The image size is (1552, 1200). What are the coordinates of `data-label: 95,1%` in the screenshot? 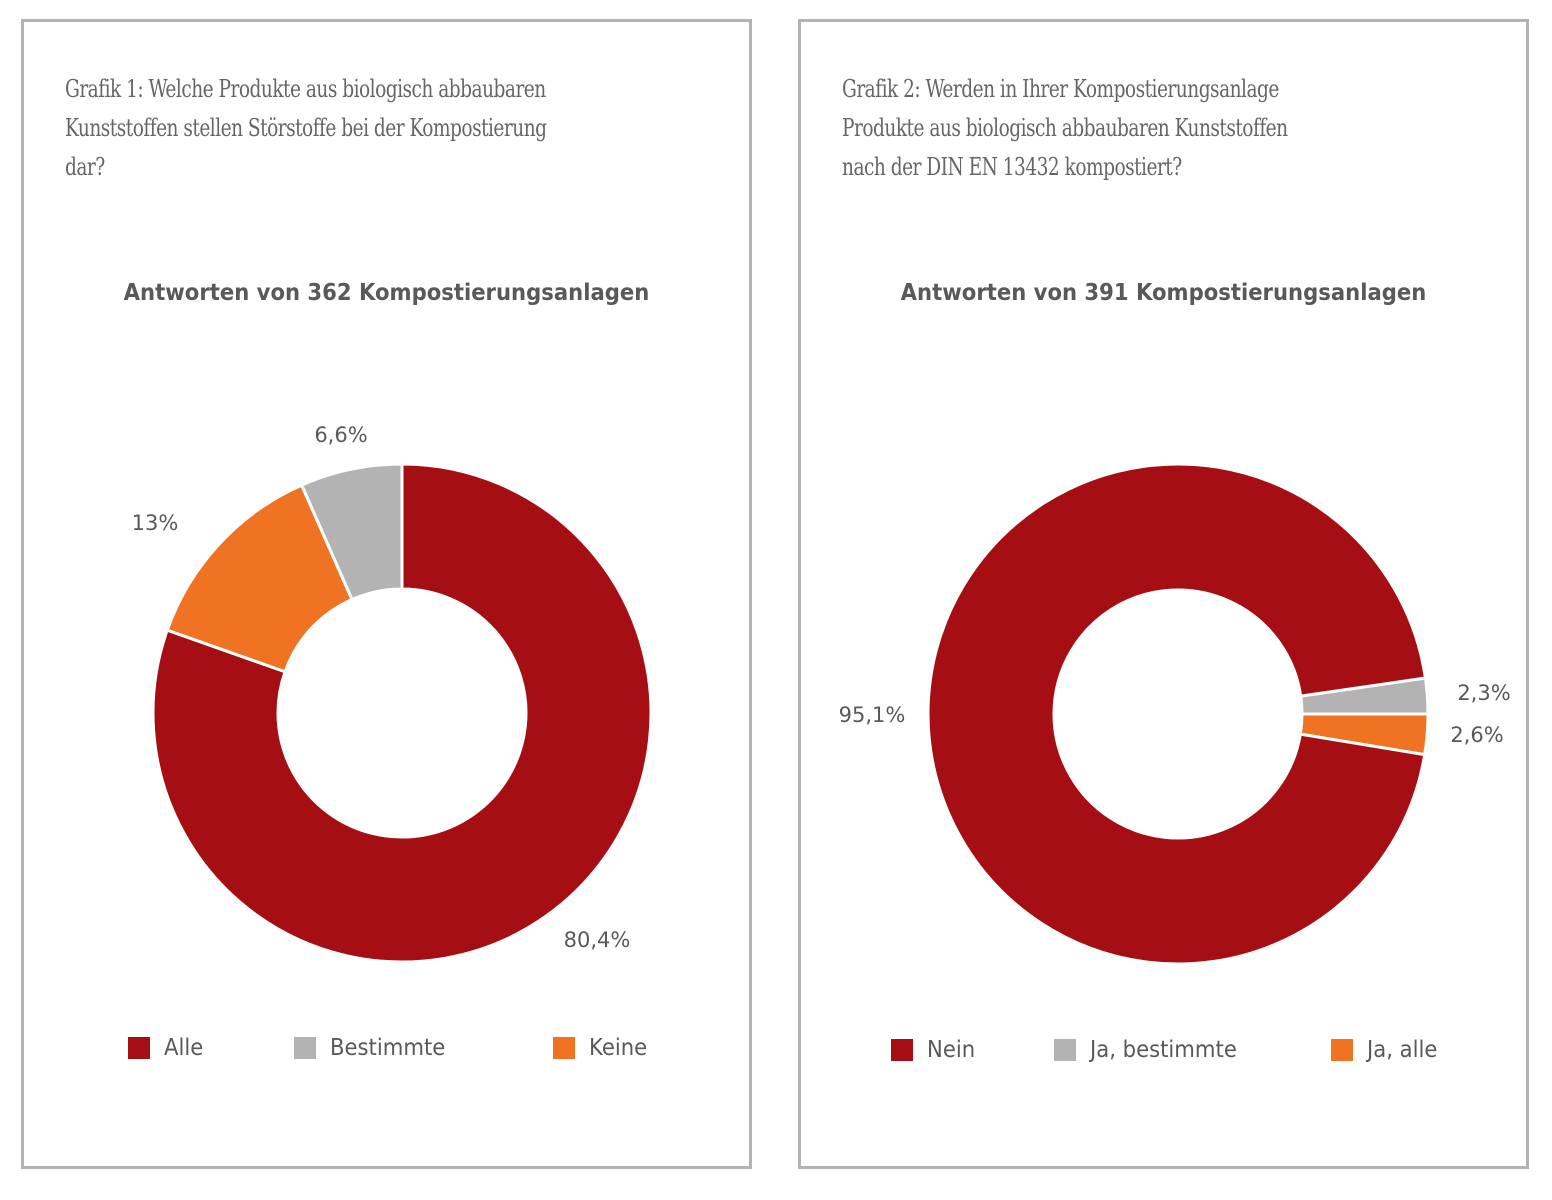 It's located at (872, 715).